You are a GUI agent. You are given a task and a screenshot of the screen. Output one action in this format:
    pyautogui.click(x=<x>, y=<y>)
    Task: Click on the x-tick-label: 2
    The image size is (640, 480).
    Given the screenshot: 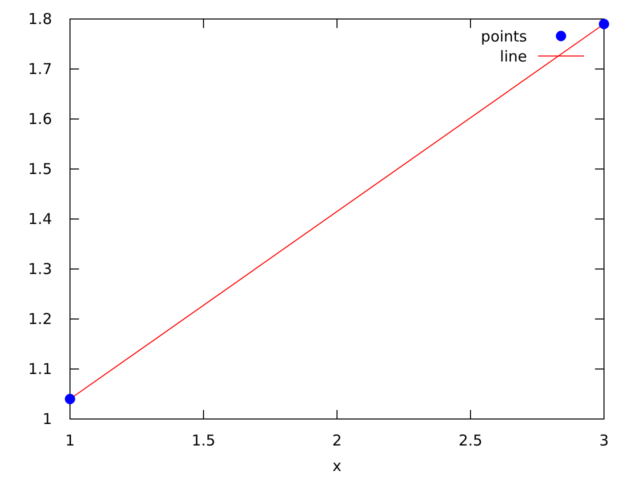 What is the action you would take?
    pyautogui.click(x=337, y=441)
    